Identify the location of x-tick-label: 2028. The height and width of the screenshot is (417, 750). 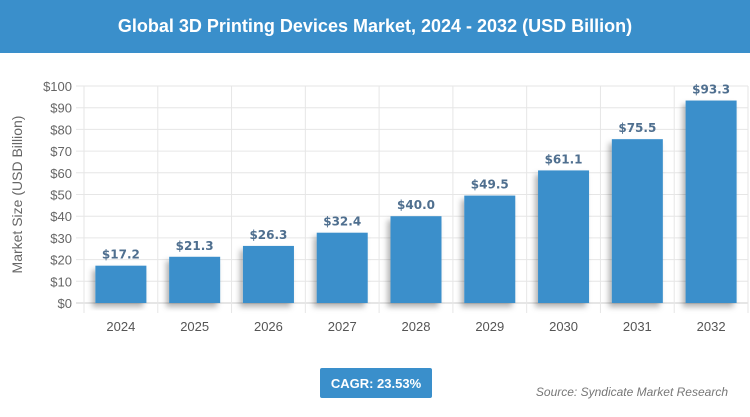
(416, 326).